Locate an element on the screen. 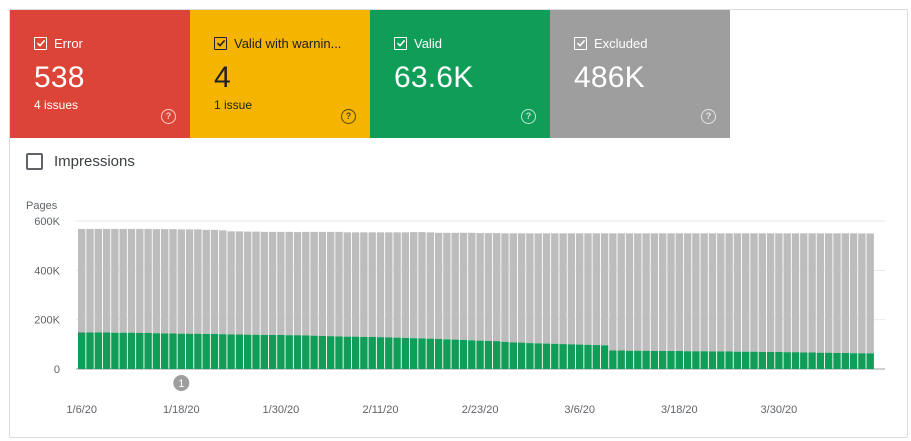 The image size is (911, 441). x-tick-label: 3/30/20 is located at coordinates (779, 410).